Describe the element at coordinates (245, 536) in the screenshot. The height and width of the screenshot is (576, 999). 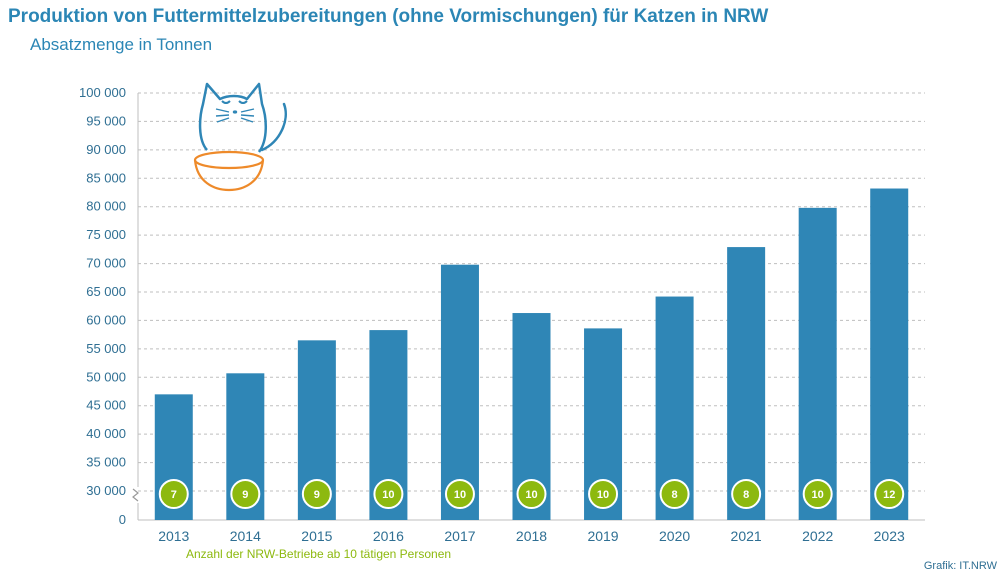
I see `x-tick-label: 2014` at that location.